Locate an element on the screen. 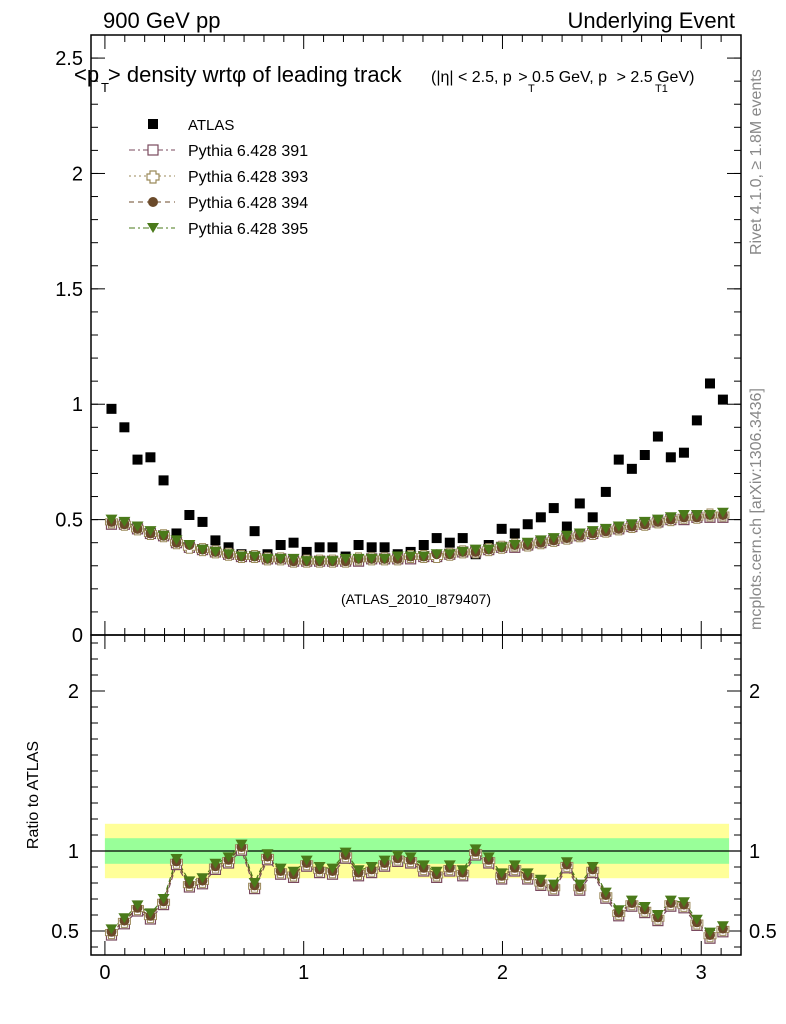 This screenshot has width=786, height=1024. legend-entry-393: Pythia 6.428 393 is located at coordinates (248, 177).